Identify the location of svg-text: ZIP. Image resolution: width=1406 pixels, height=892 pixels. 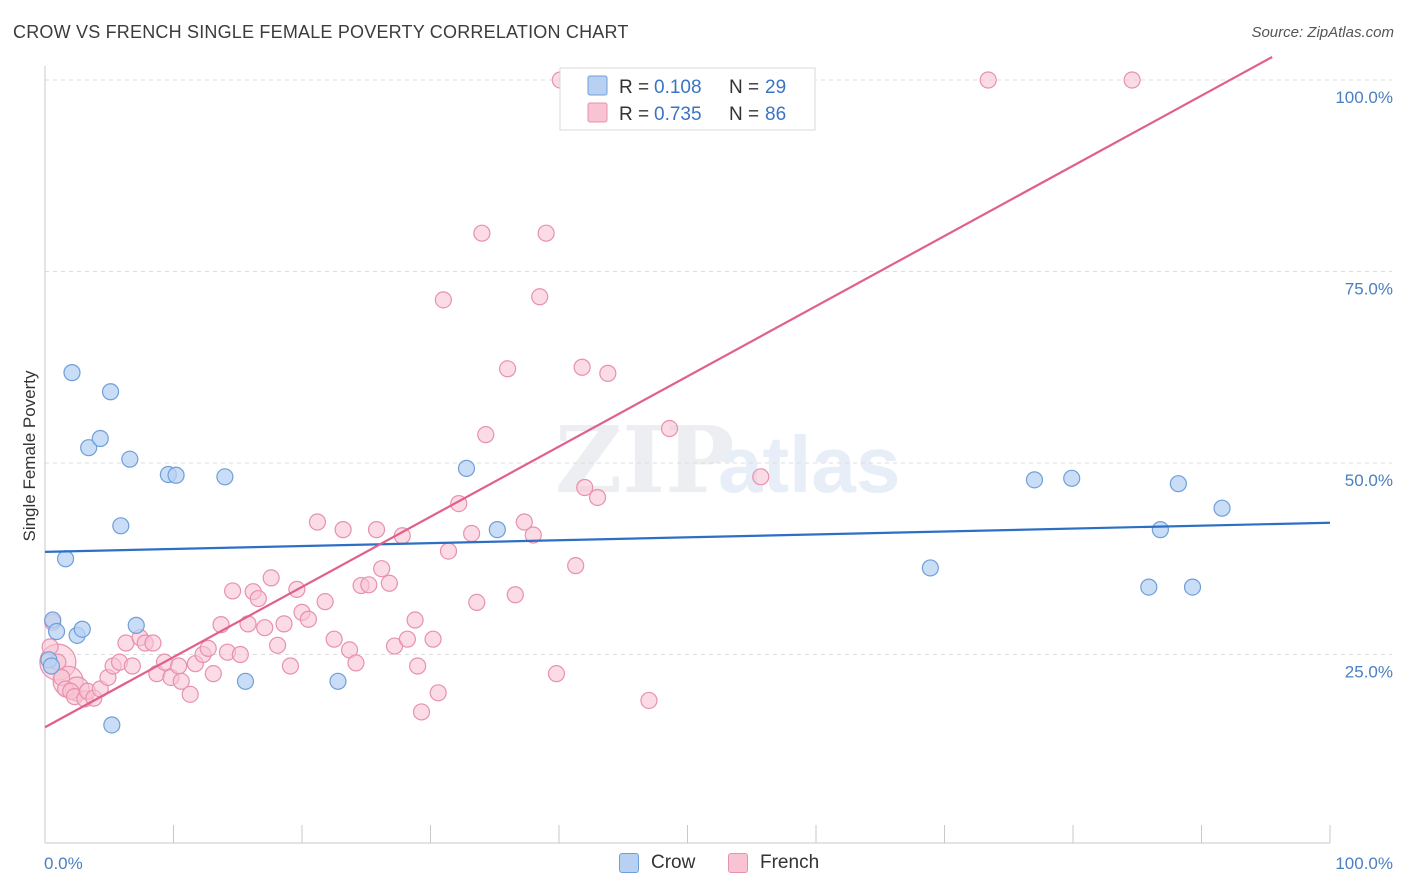
(644, 460).